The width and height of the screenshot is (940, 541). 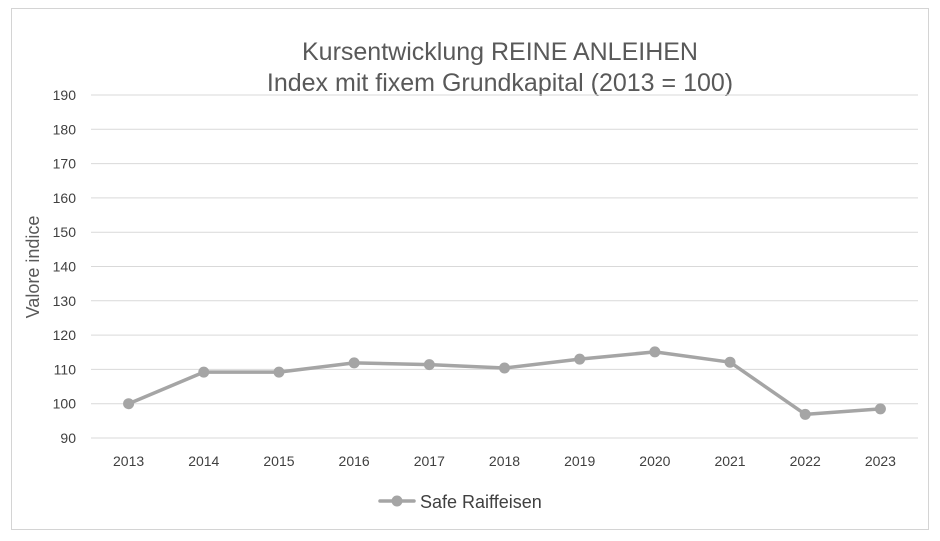 I want to click on data-point-2020, so click(x=655, y=352).